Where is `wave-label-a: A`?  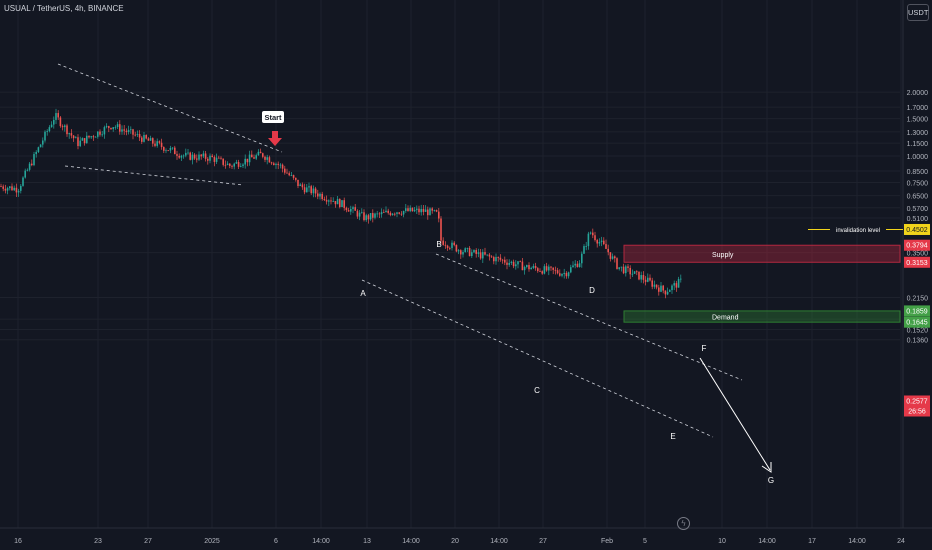
wave-label-a: A is located at coordinates (363, 293).